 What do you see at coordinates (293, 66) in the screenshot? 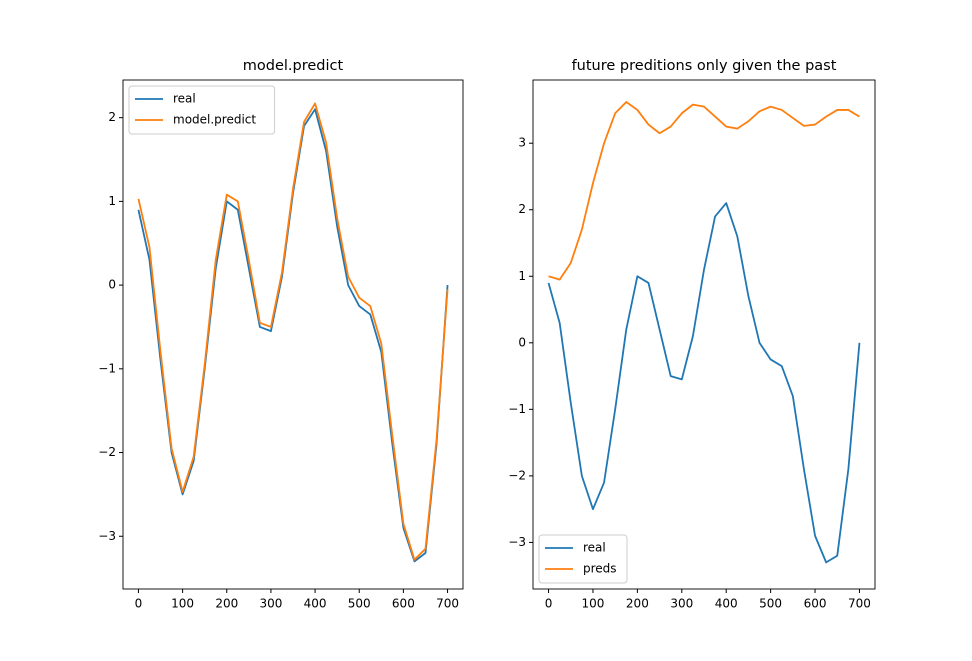
I see `chart-title: model.predict` at bounding box center [293, 66].